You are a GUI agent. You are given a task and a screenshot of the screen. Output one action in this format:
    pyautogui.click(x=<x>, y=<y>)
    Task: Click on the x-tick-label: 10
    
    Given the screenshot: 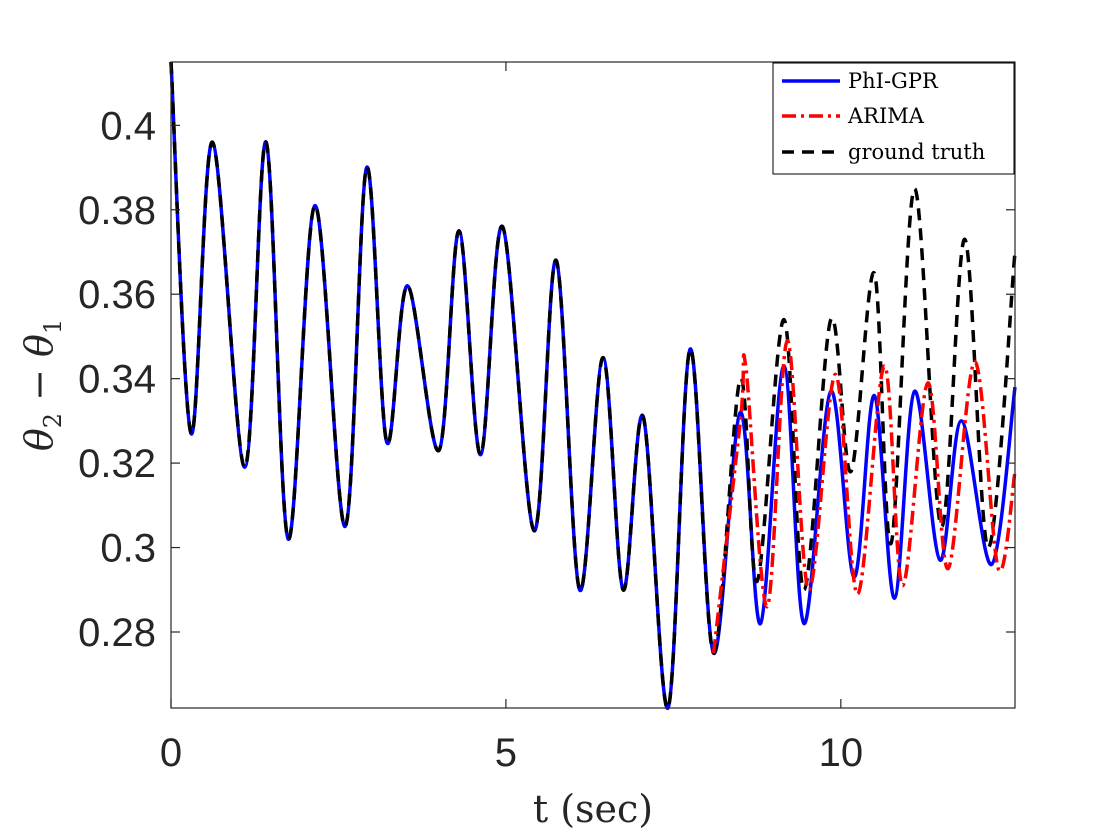 What is the action you would take?
    pyautogui.click(x=841, y=753)
    